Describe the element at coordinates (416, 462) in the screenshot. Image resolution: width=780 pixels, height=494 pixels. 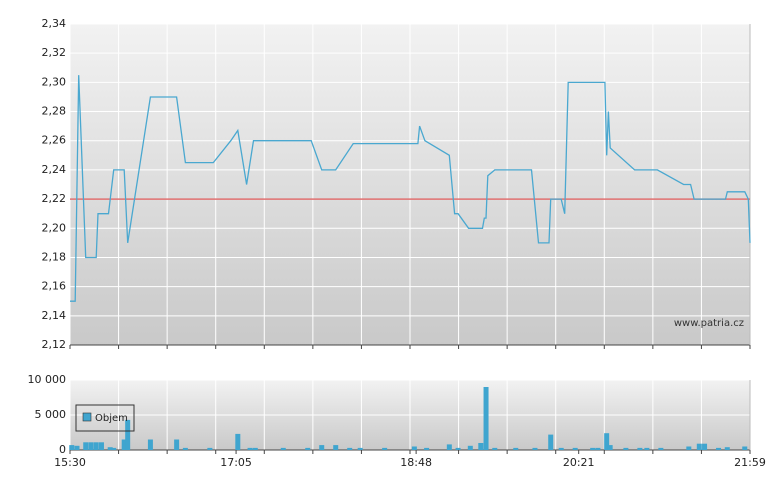
I see `x-tick-label: 18:48` at that location.